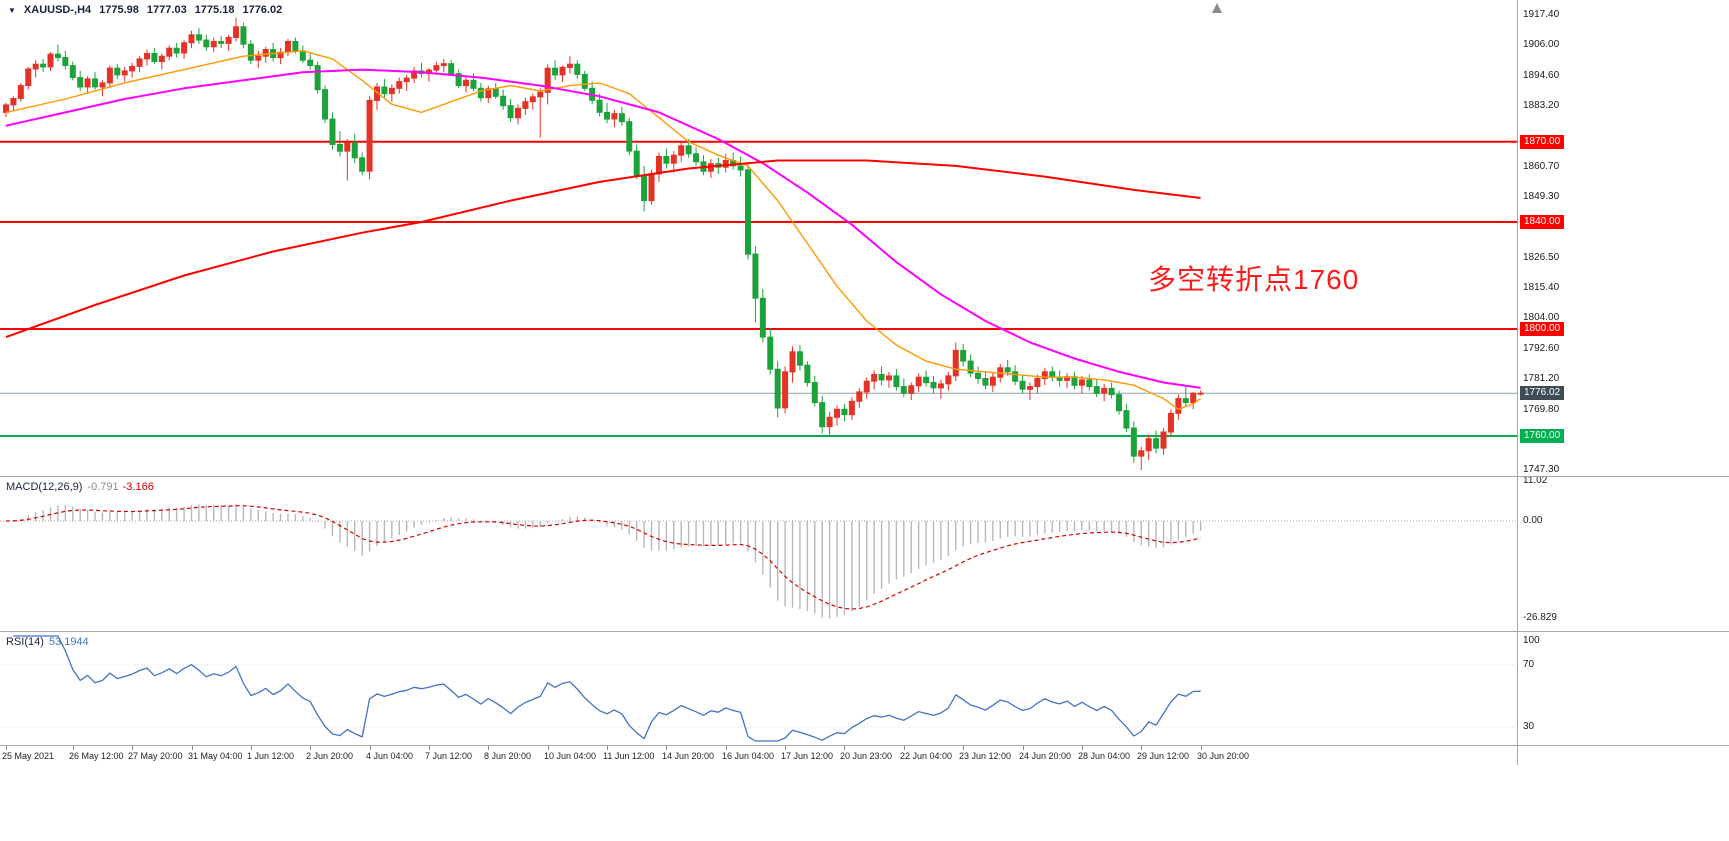  I want to click on rsi-value: 53.1944, so click(68, 642).